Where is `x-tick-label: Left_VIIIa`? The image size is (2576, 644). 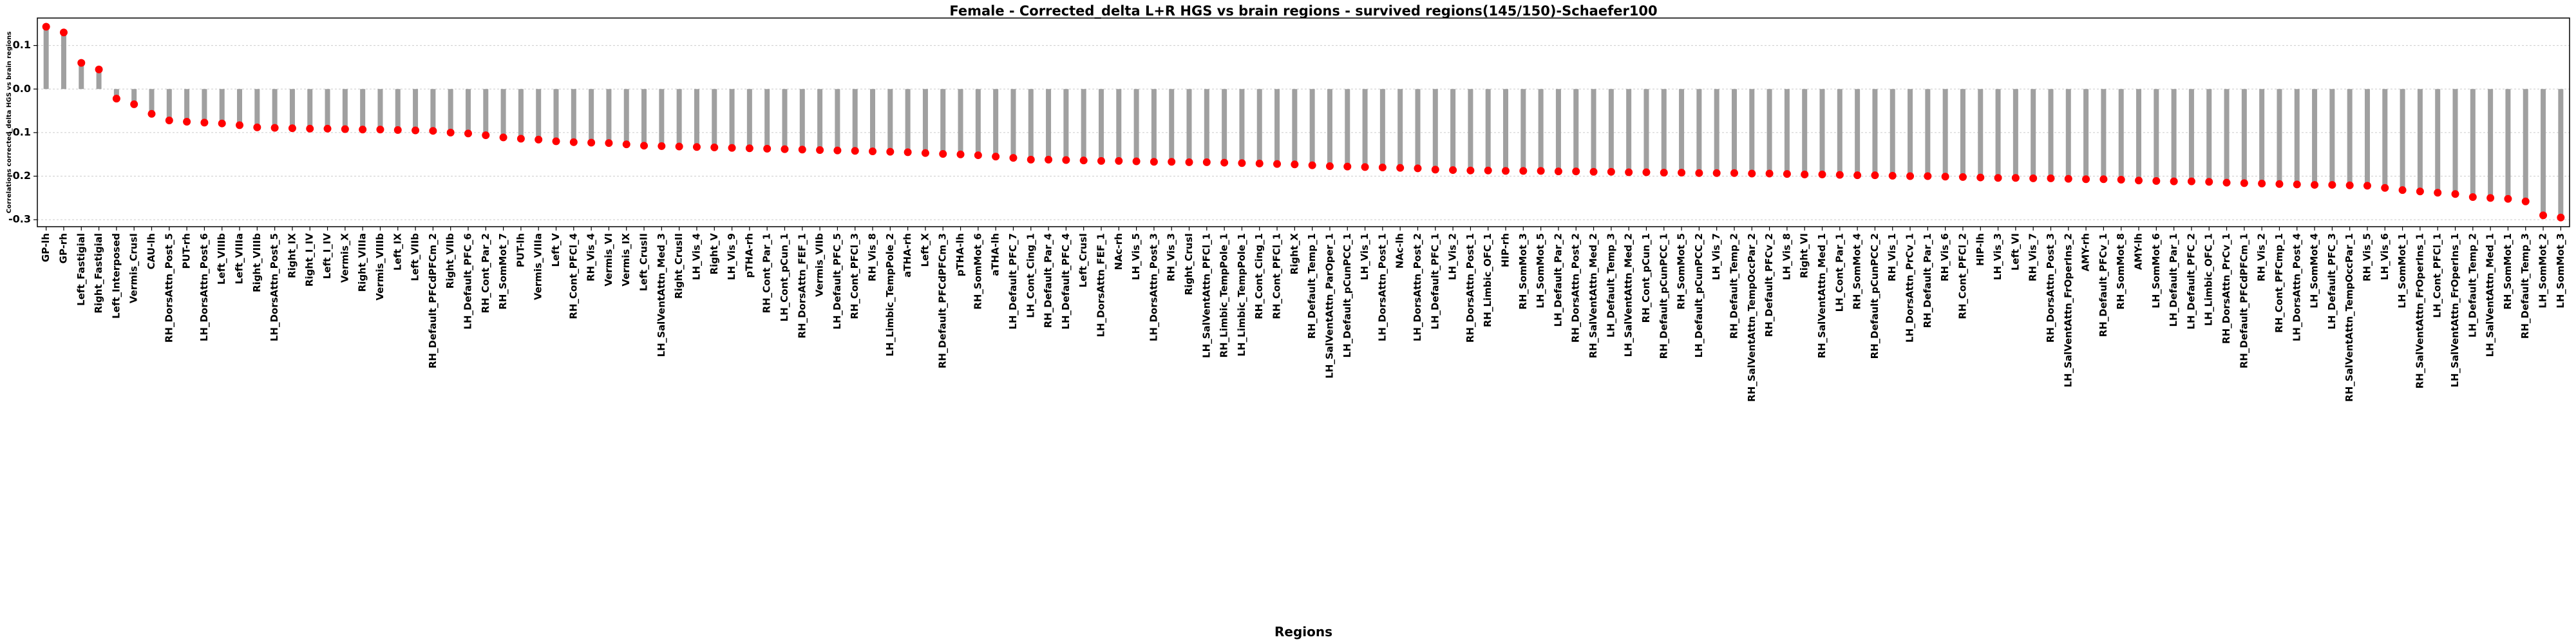
x-tick-label: Left_VIIIa is located at coordinates (240, 258).